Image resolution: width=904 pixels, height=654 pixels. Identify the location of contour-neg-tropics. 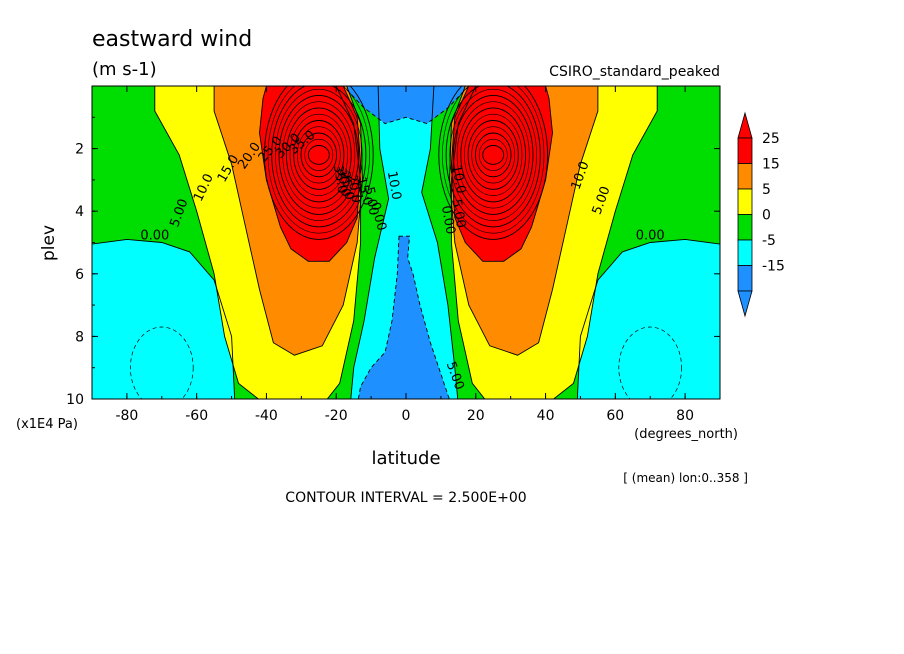
(403, 317).